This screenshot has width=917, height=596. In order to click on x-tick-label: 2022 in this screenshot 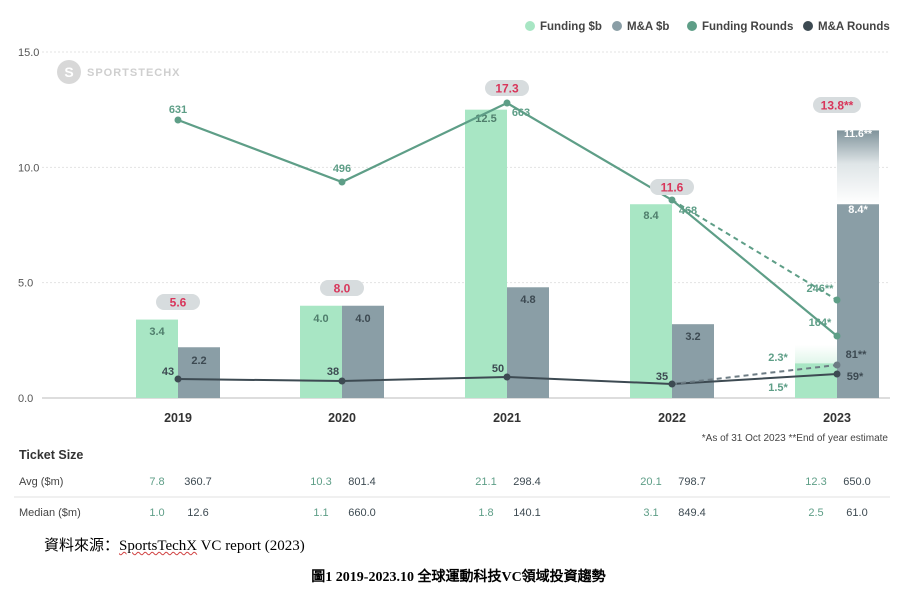, I will do `click(672, 418)`.